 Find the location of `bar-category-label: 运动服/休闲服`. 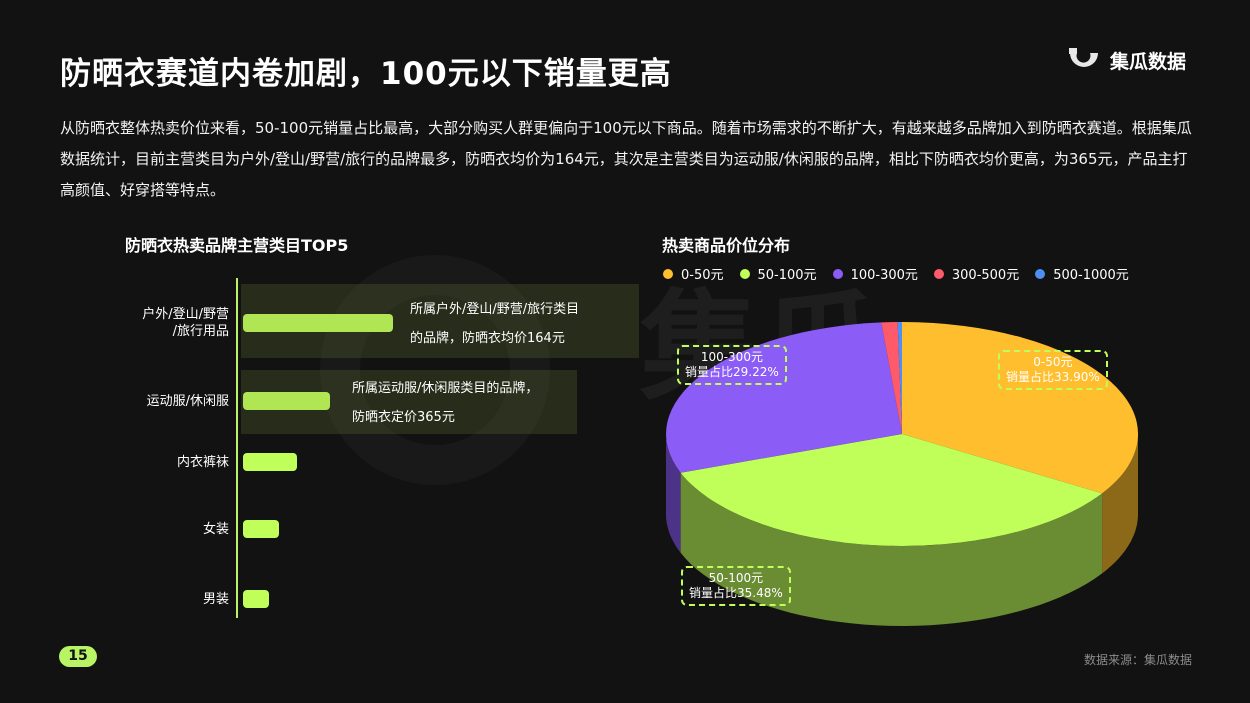

bar-category-label: 运动服/休闲服 is located at coordinates (187, 401).